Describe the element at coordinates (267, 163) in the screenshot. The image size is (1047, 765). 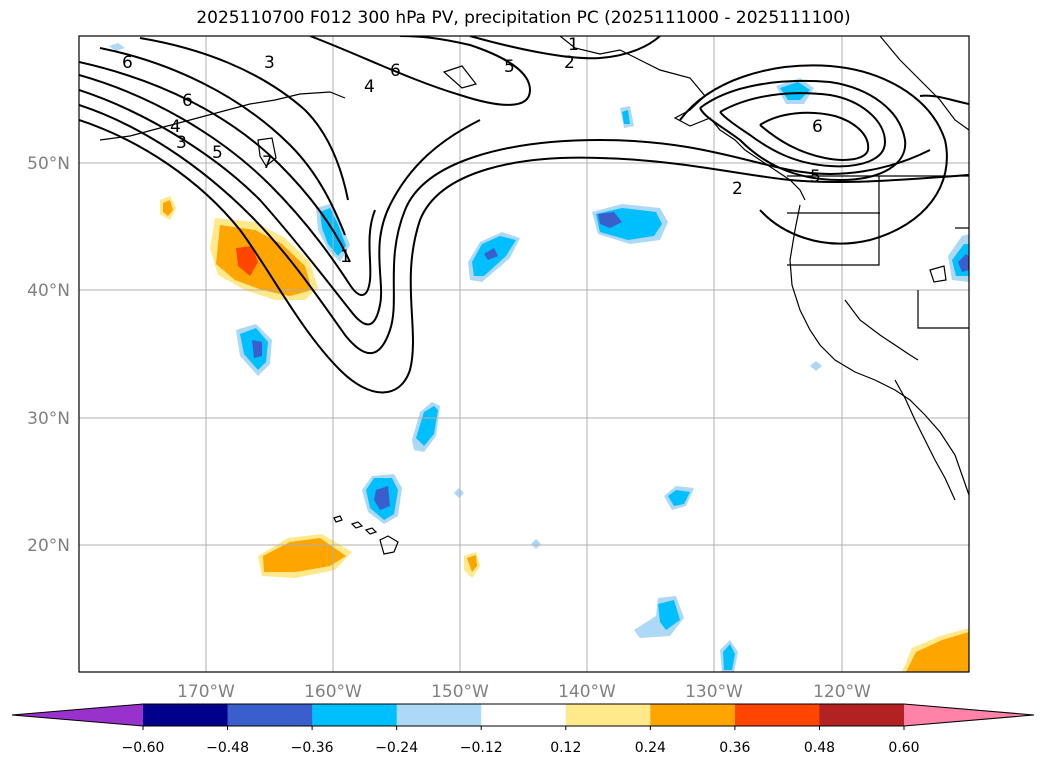
I see `contour-label: 7` at that location.